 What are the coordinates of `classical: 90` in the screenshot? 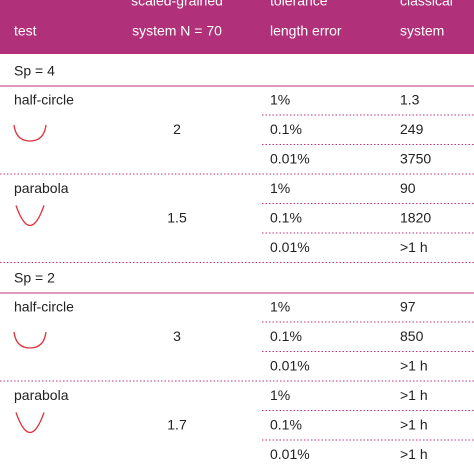 It's located at (408, 188).